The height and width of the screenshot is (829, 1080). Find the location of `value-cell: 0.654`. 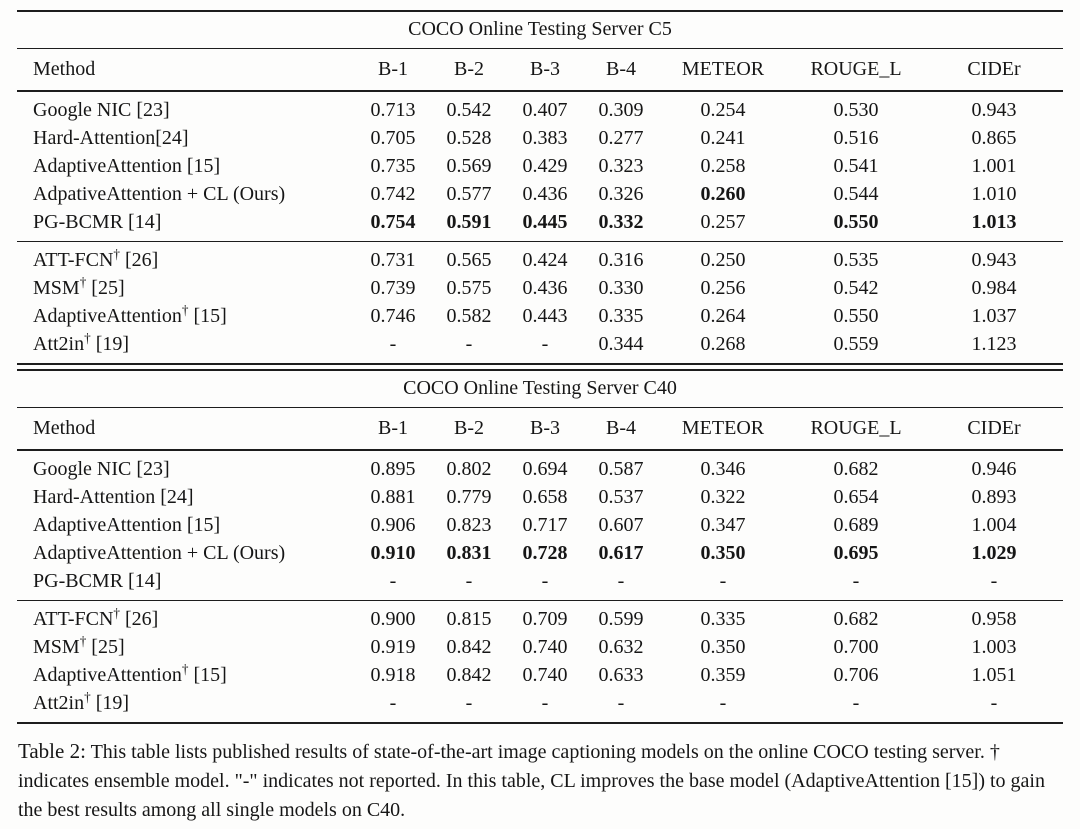

value-cell: 0.654 is located at coordinates (856, 497).